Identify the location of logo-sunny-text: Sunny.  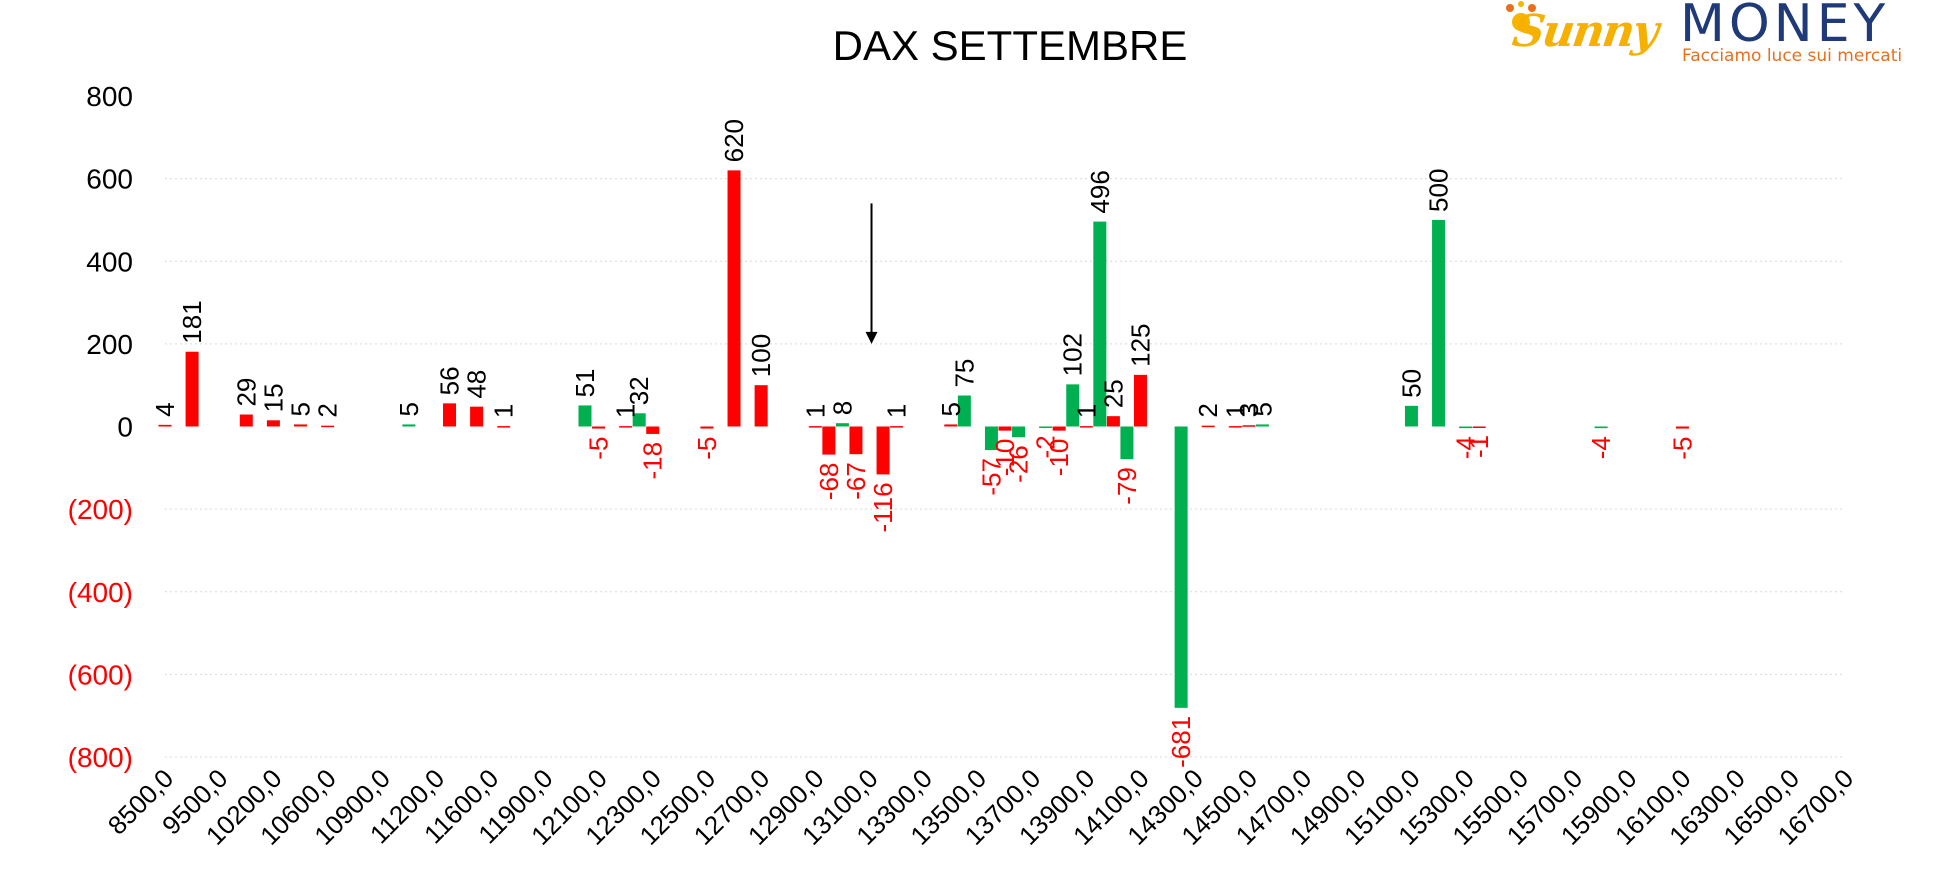
(1584, 31).